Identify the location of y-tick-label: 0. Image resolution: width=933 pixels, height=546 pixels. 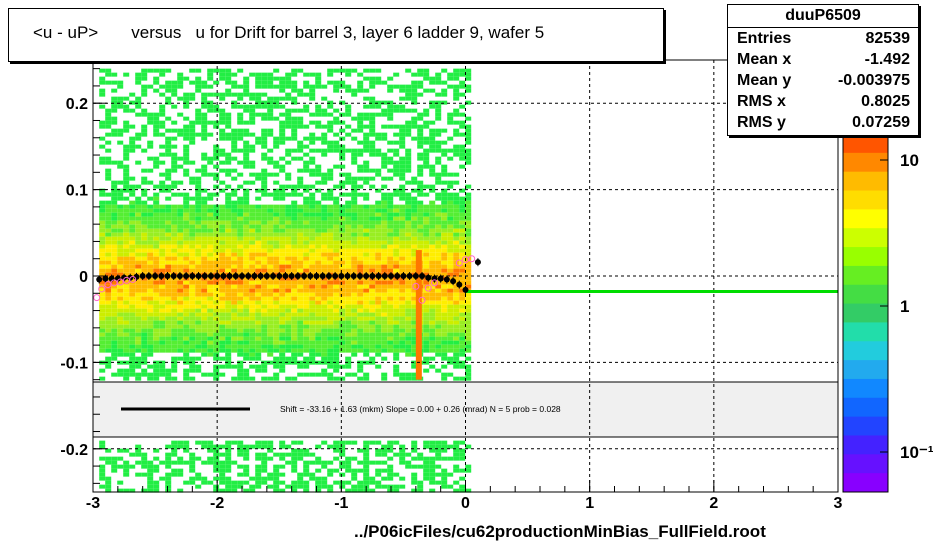
(83, 277).